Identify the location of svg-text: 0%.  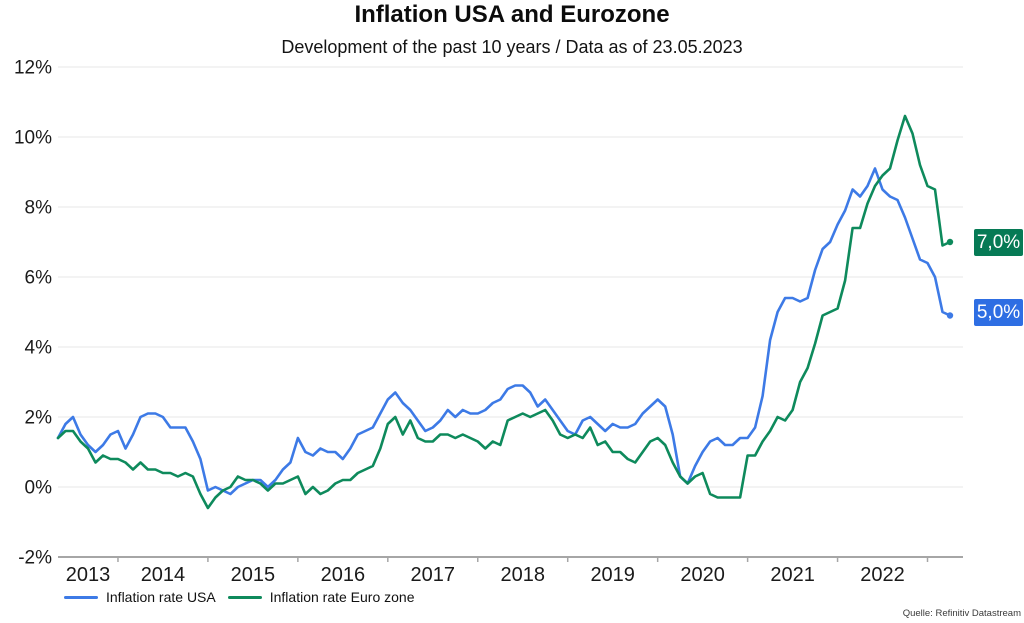
(39, 488).